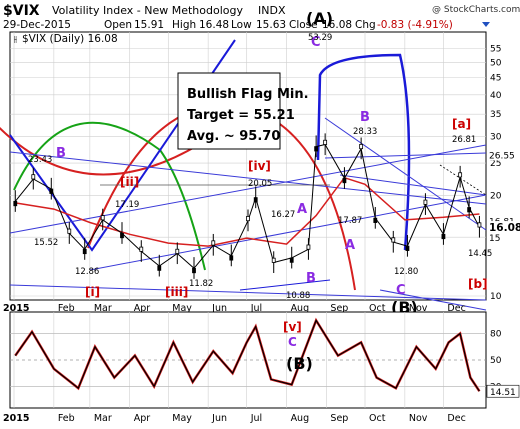  I want to click on lower-x-tick-label: 2015, so click(16, 418).